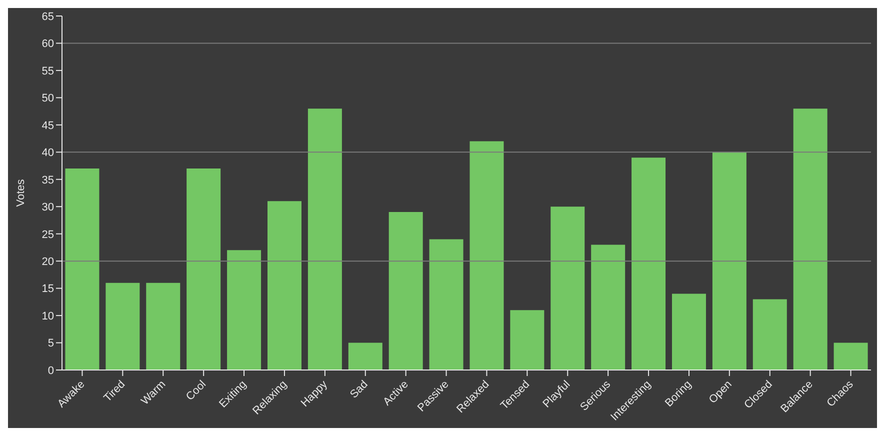  I want to click on y-axis-title: Votes, so click(20, 192).